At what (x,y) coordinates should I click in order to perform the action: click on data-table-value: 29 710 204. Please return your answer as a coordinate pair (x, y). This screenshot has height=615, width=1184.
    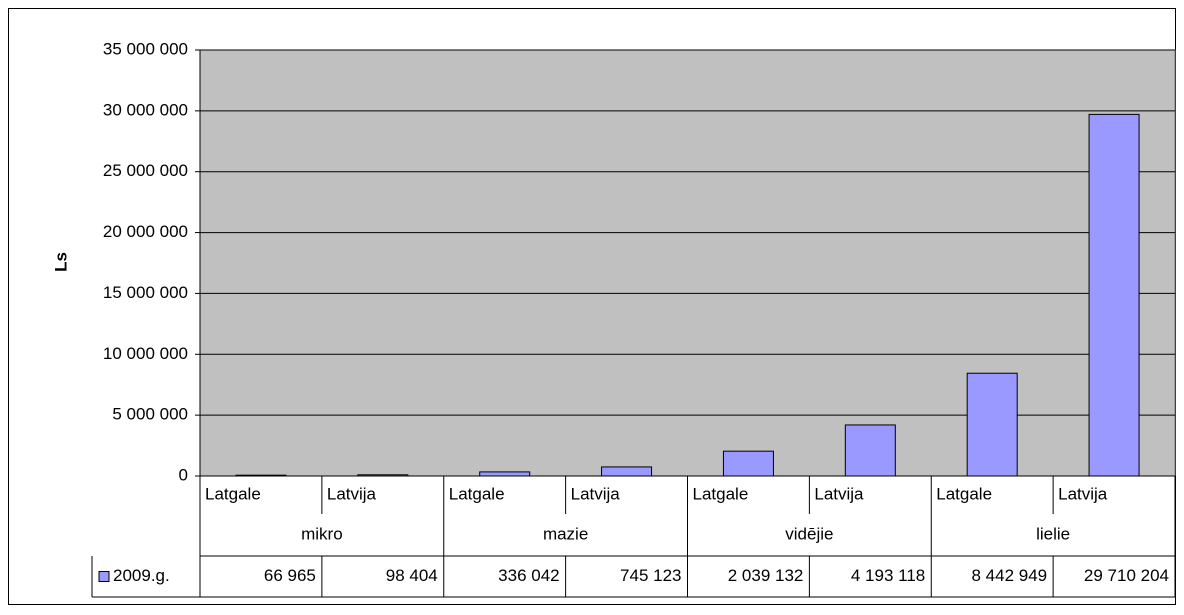
    Looking at the image, I should click on (1126, 575).